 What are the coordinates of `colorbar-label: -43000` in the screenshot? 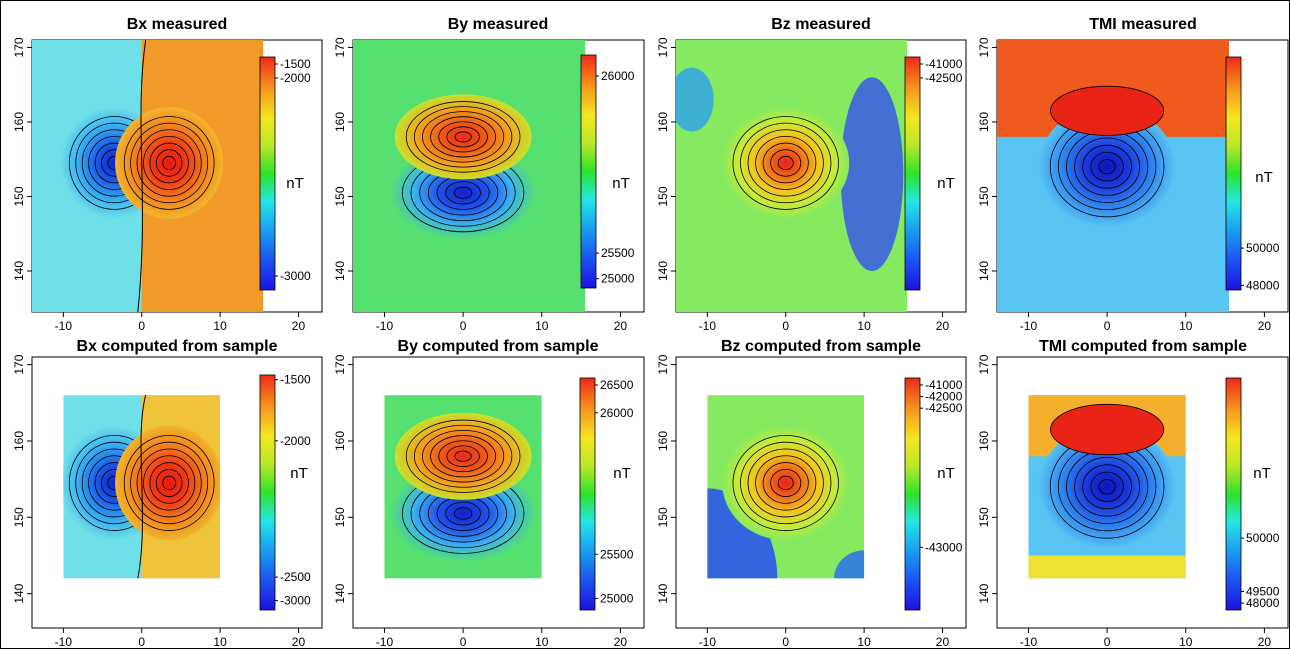 It's located at (944, 547).